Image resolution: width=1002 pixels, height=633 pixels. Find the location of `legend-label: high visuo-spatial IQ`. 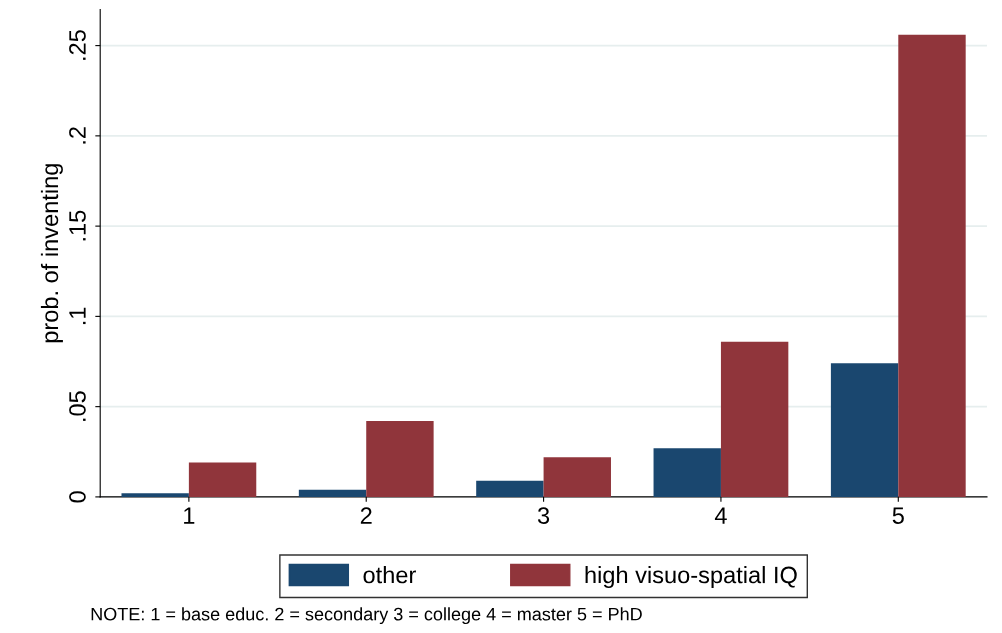

legend-label: high visuo-spatial IQ is located at coordinates (691, 577).